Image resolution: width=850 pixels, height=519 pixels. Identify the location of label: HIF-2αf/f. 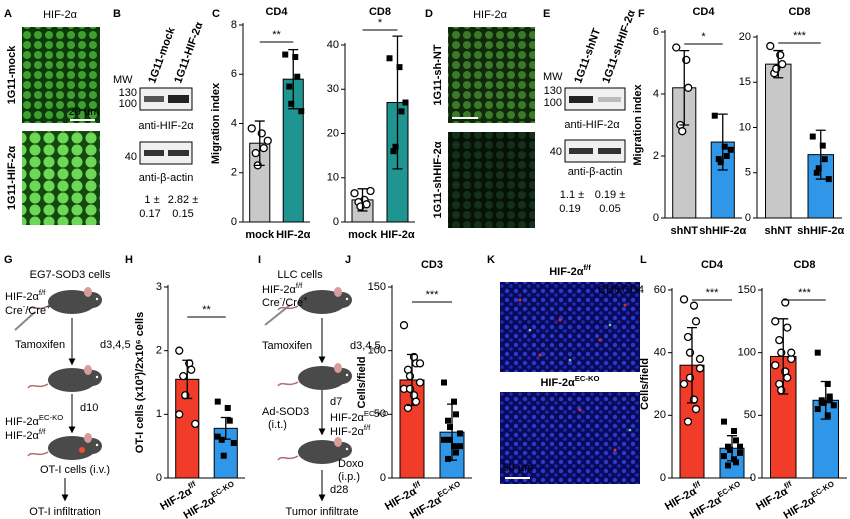
(25, 434).